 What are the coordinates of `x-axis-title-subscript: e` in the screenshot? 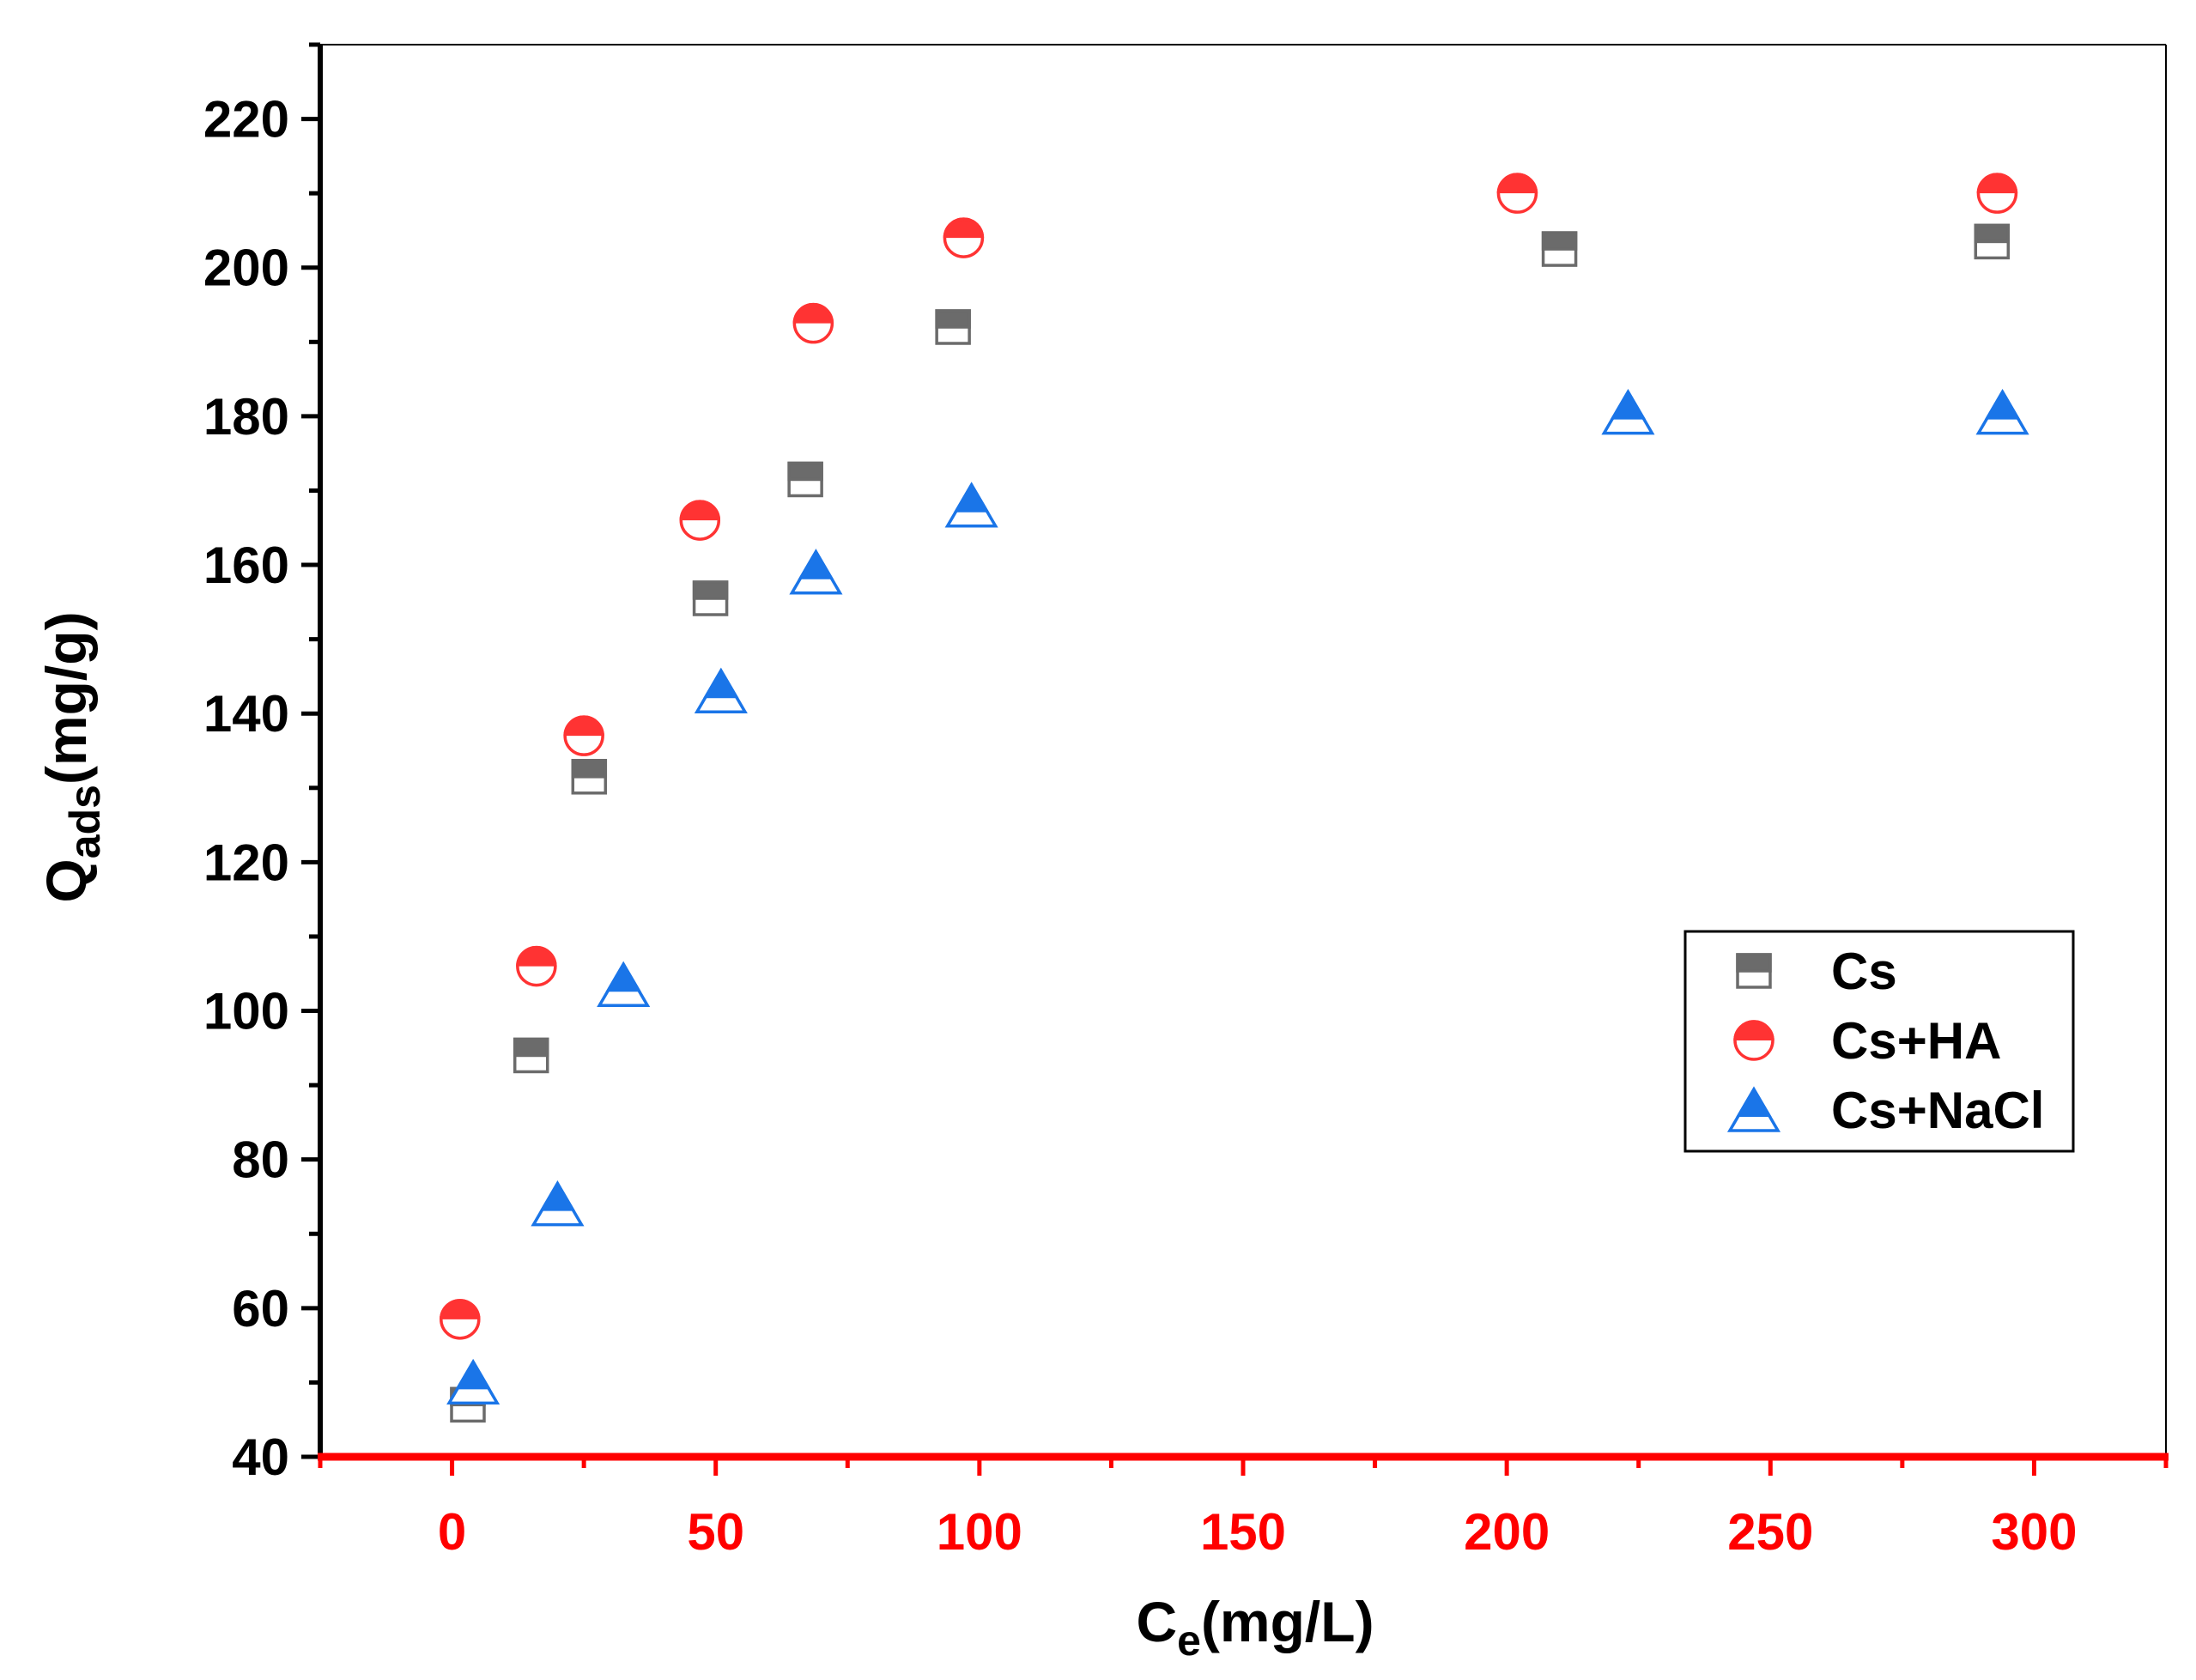 It's located at (1189, 1641).